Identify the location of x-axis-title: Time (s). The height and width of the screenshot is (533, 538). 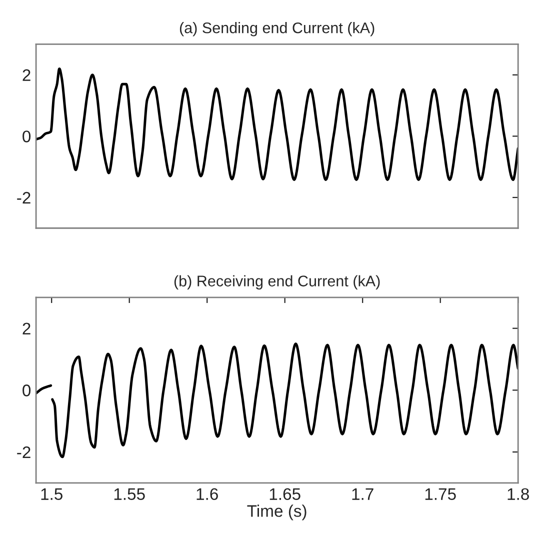
(276, 512).